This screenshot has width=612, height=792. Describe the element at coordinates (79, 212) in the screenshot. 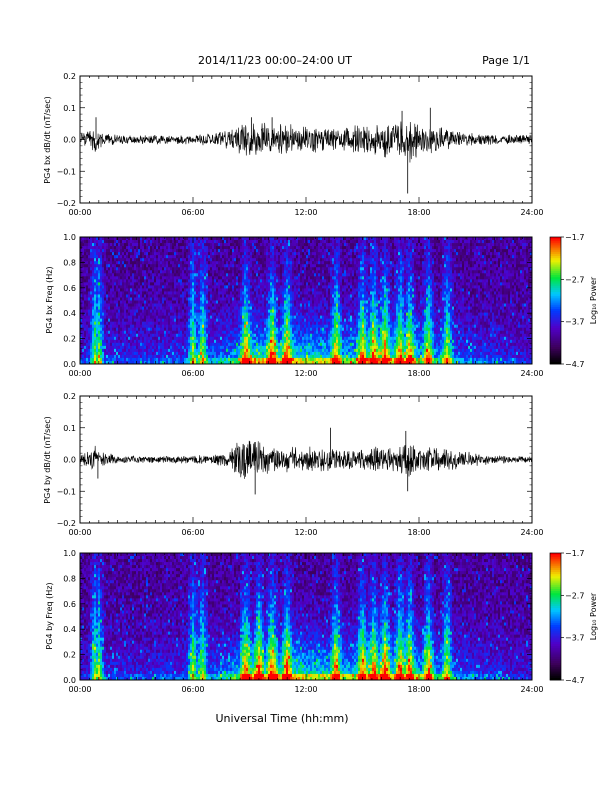

I see `x-tick-label: 00:00` at that location.